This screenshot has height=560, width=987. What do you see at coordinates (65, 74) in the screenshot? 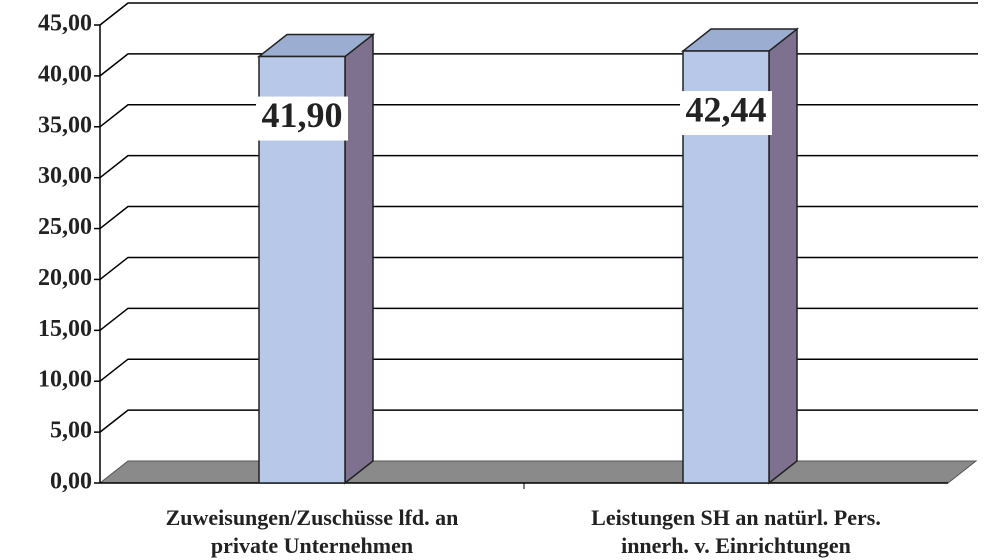
I see `y-tick-label: 40,00` at bounding box center [65, 74].